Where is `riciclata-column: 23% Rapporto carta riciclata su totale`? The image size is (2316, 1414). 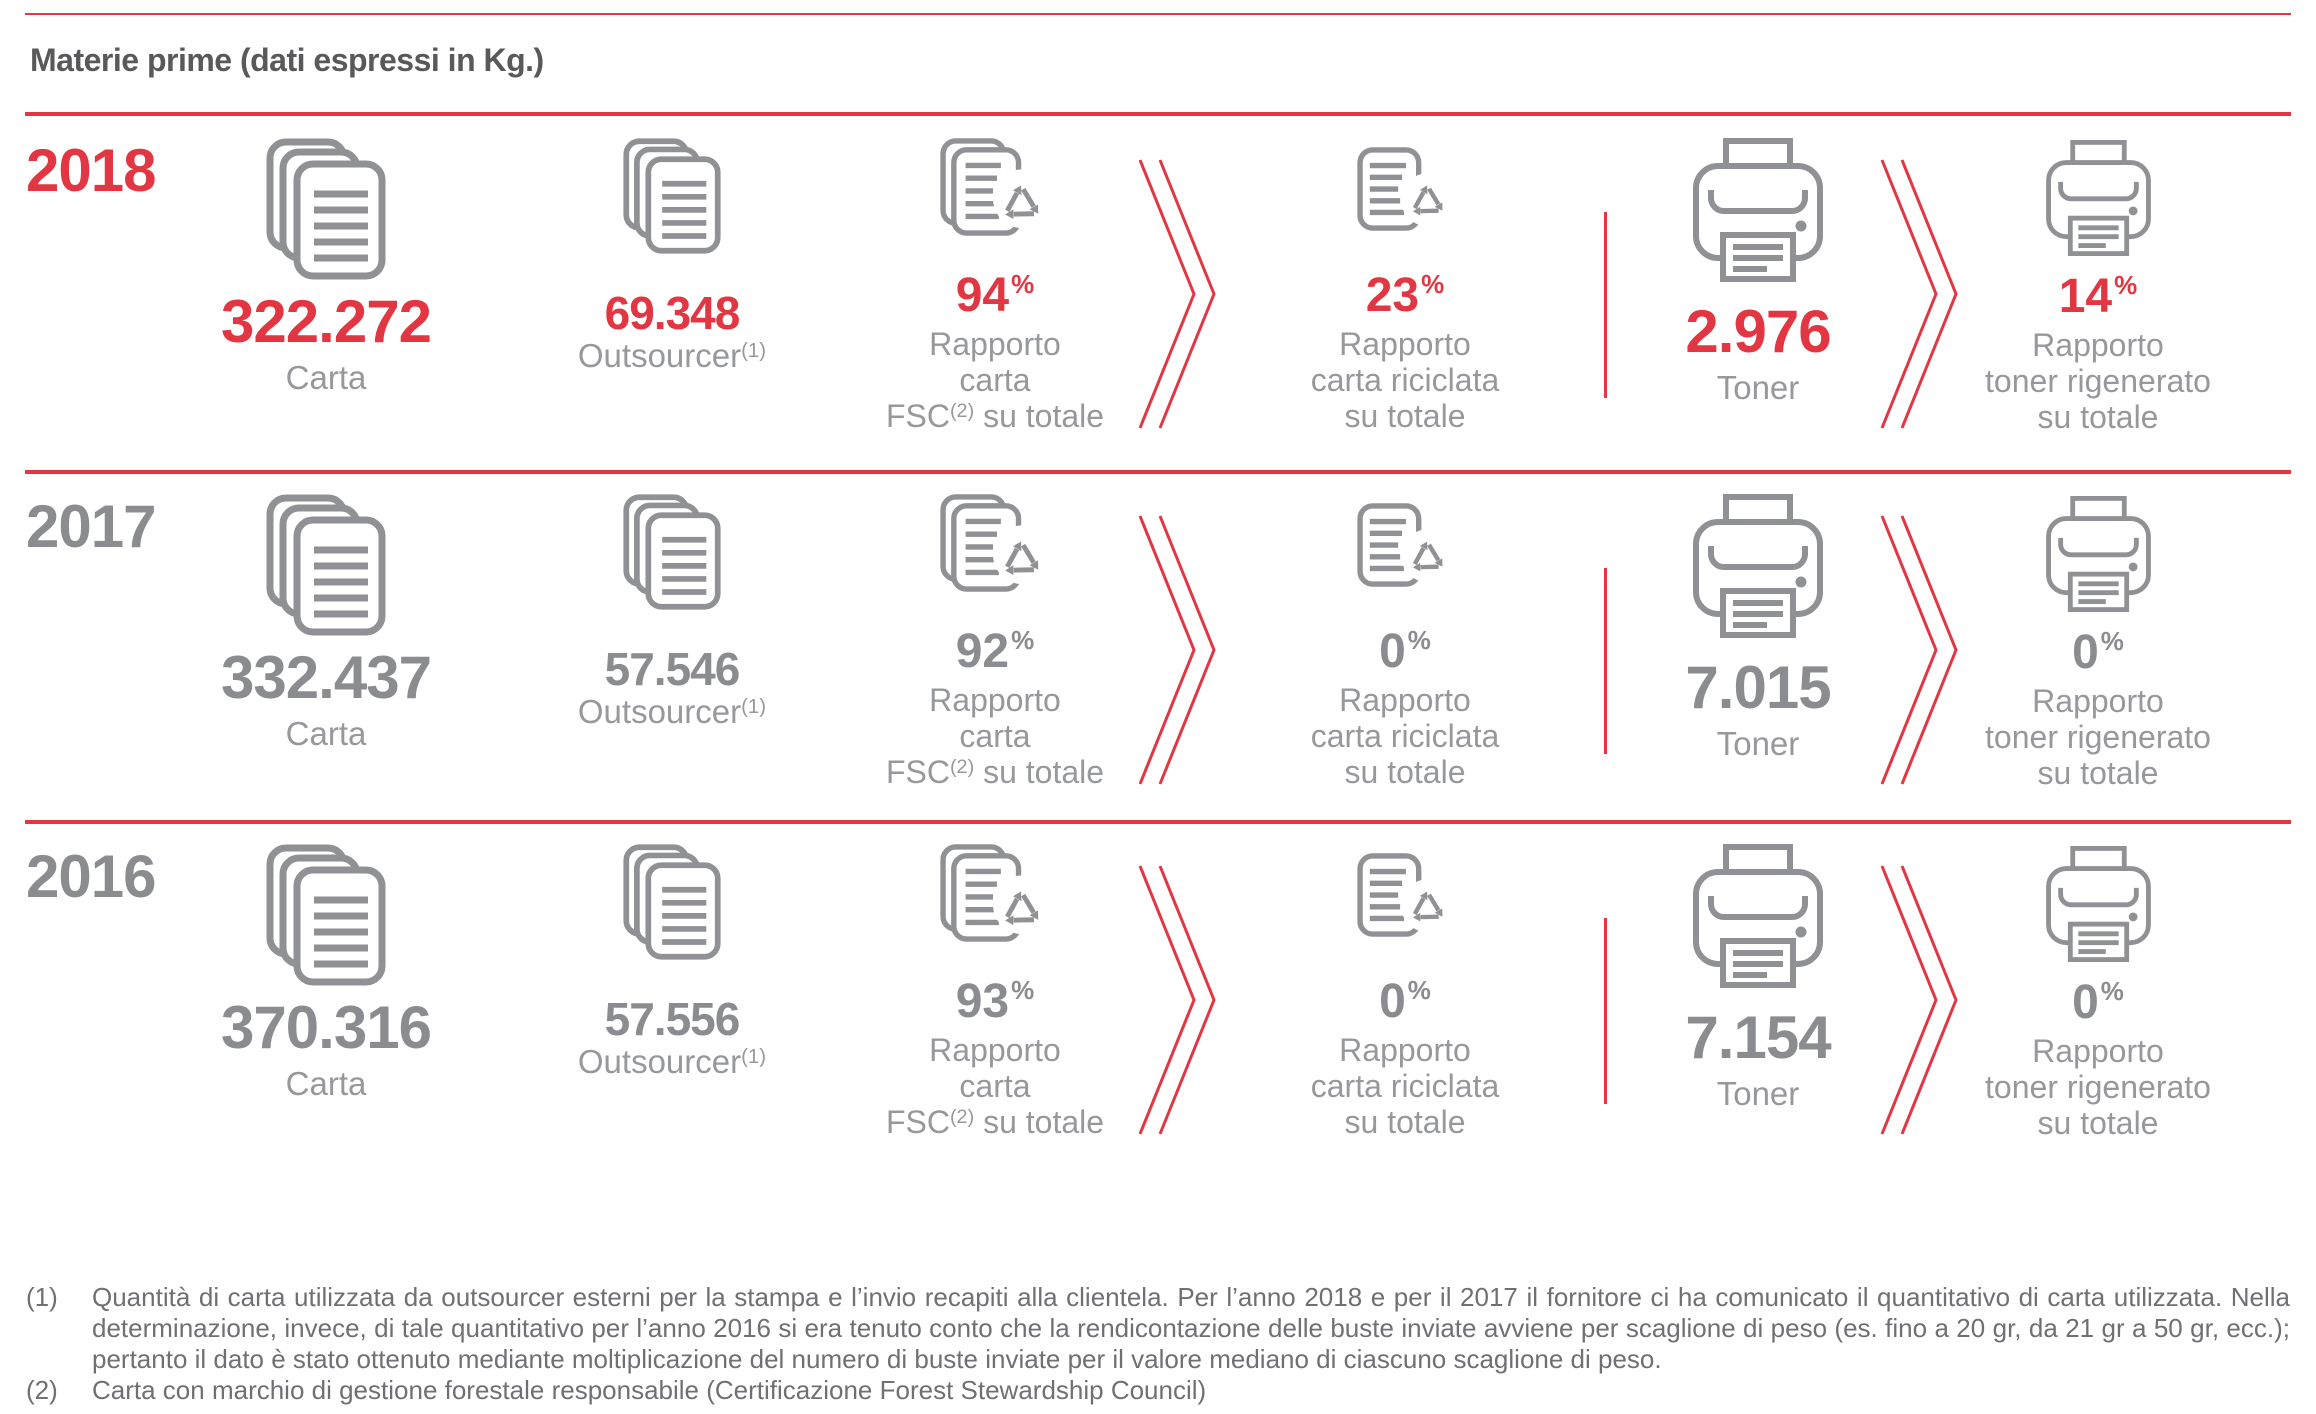
riciclata-column: 23% Rapporto carta riciclata su totale is located at coordinates (1405, 286).